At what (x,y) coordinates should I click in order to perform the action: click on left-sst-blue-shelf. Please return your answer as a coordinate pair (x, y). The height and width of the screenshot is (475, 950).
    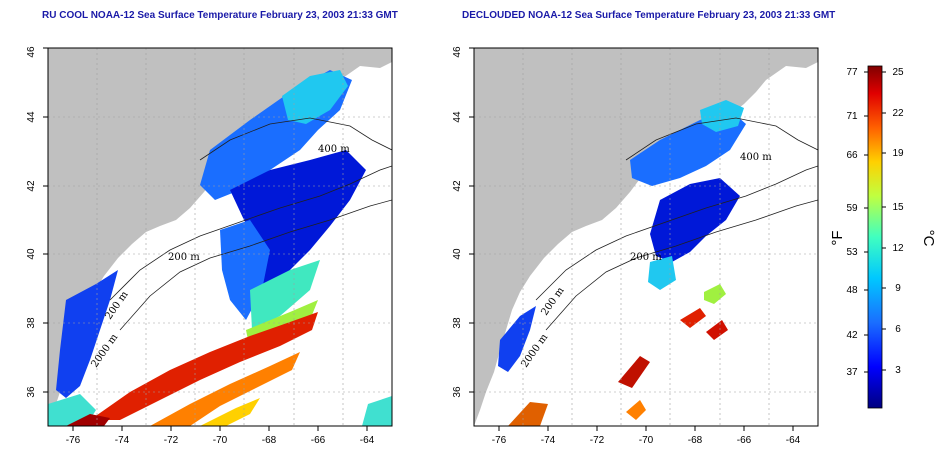
    Looking at the image, I should click on (87, 334).